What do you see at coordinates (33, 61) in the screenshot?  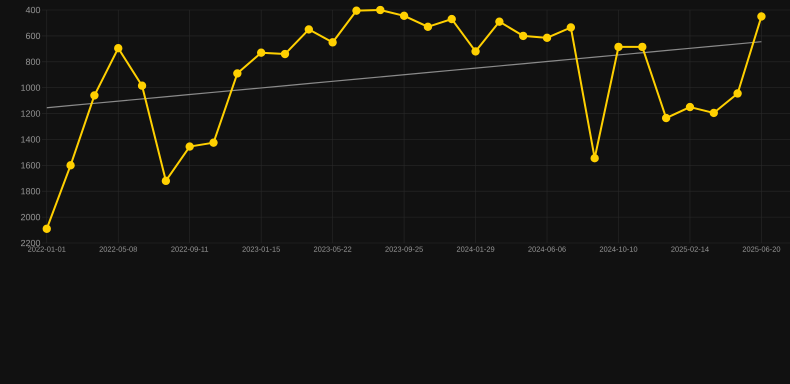 I see `y-tick-label: 800` at bounding box center [33, 61].